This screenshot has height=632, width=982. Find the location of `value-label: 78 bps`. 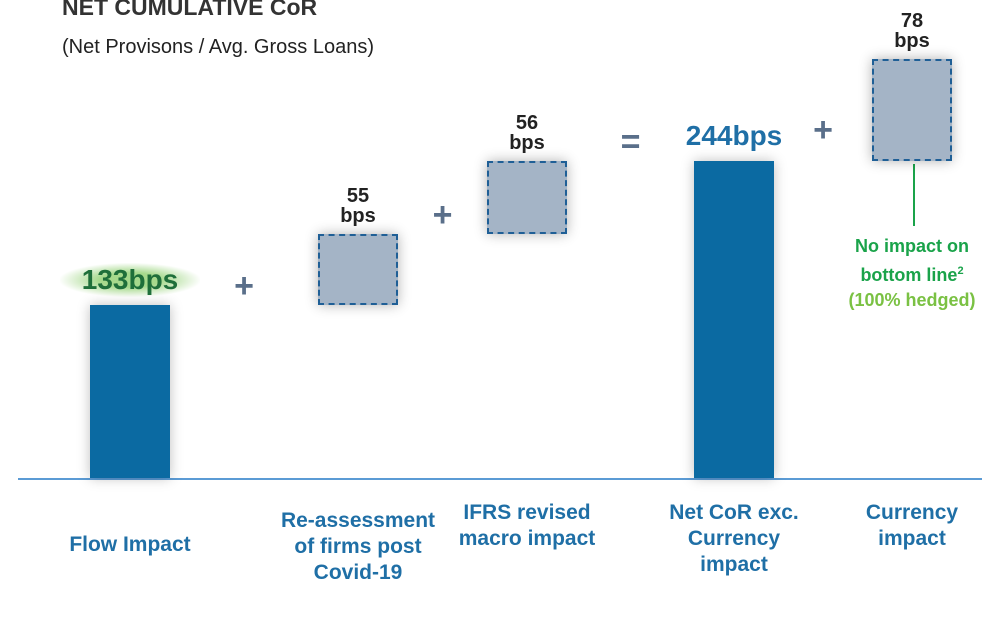

value-label: 78 bps is located at coordinates (912, 31).